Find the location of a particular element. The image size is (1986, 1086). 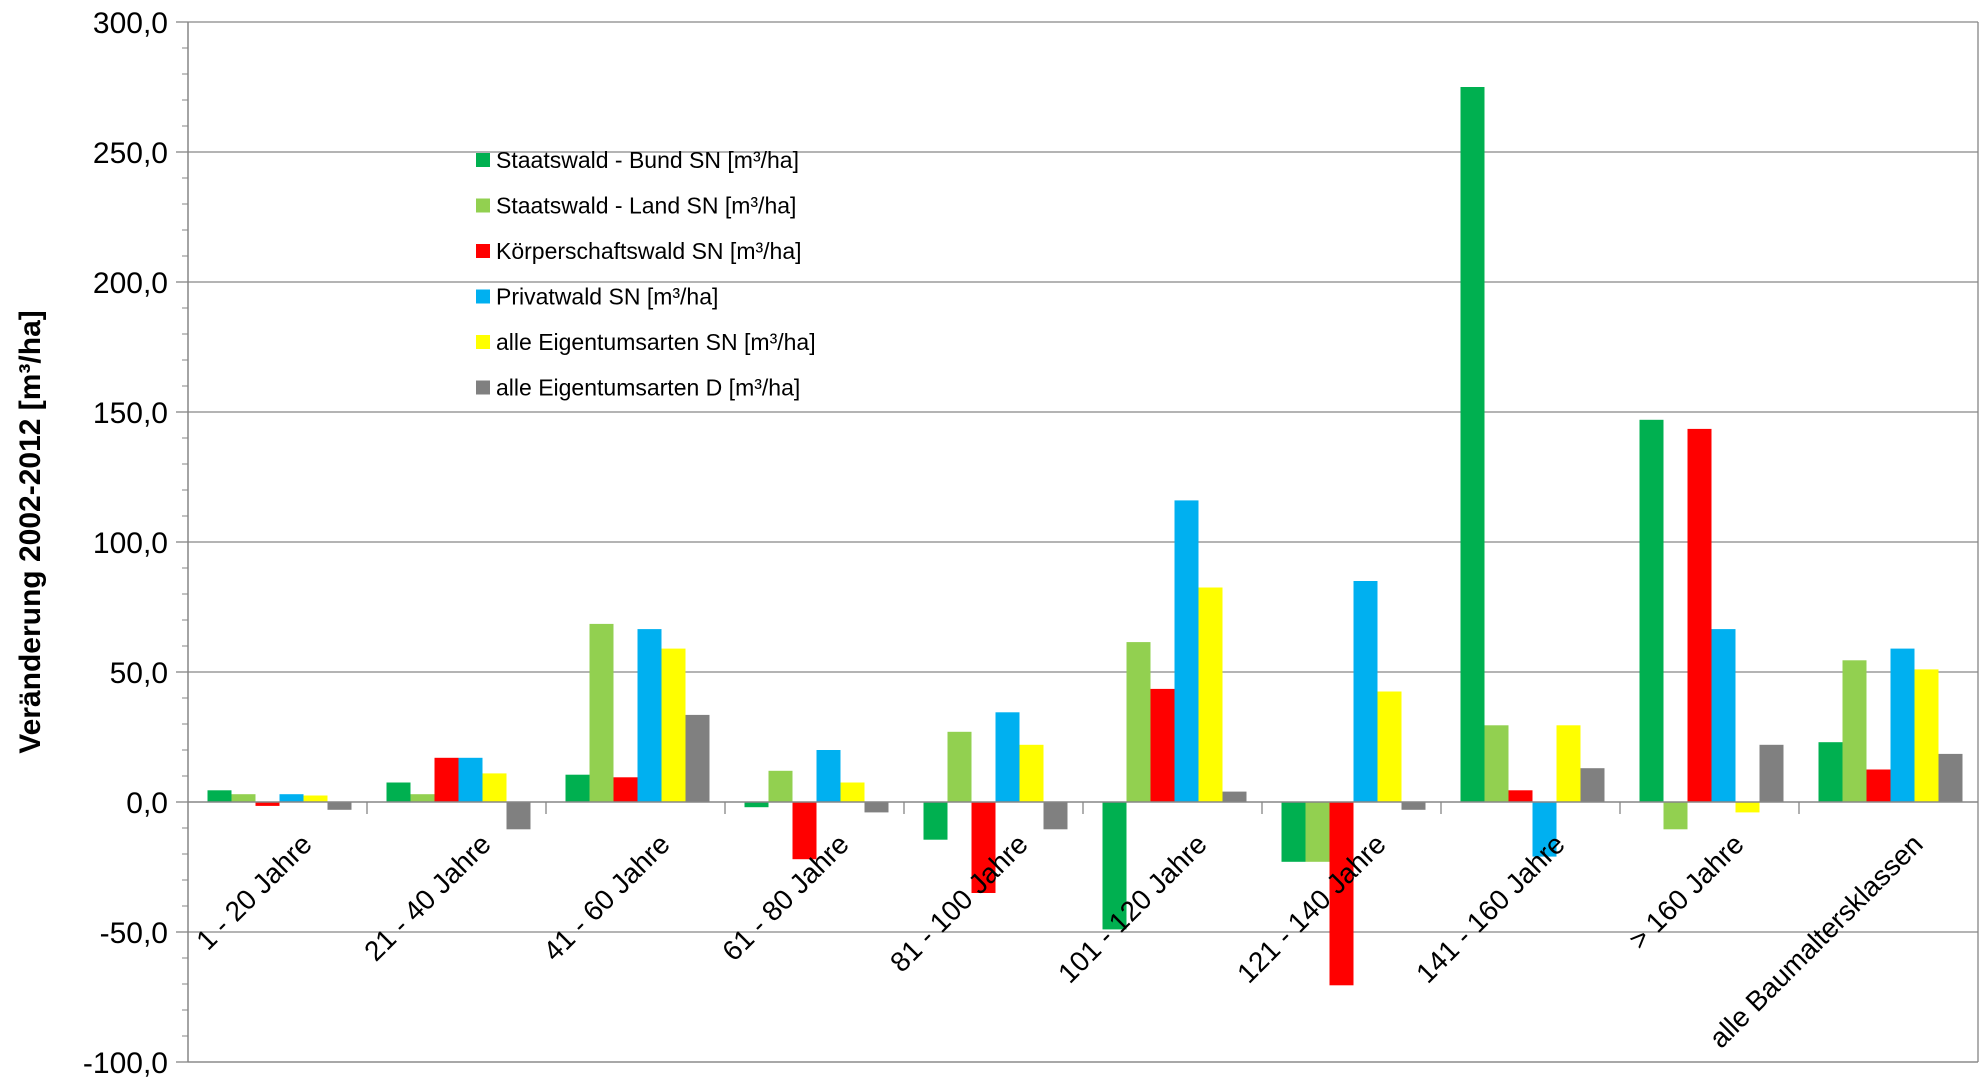

x-category-label: 141 - 160 Jahre is located at coordinates (1490, 908).